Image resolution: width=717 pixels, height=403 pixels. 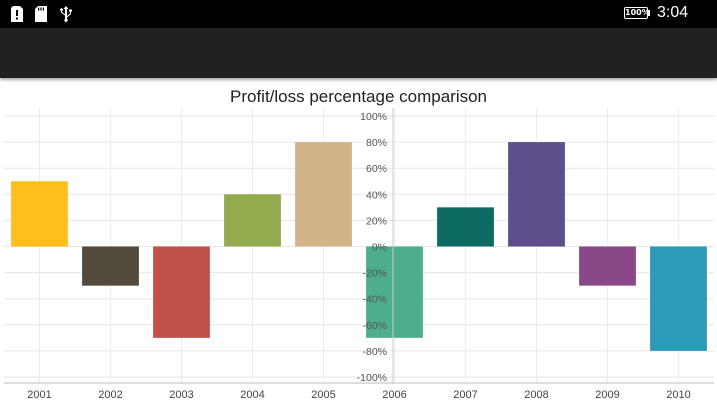 What do you see at coordinates (110, 395) in the screenshot?
I see `x-tick-label: 2002` at bounding box center [110, 395].